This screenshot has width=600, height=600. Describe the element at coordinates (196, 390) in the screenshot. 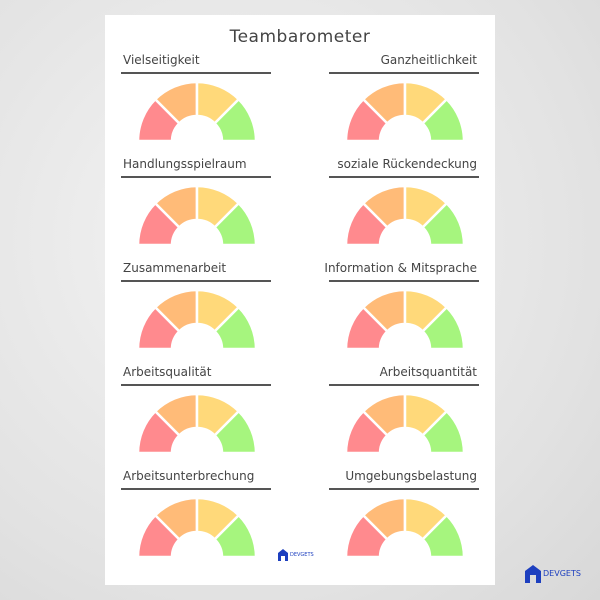

I see `gauge-card: Arbeitsqualität` at that location.